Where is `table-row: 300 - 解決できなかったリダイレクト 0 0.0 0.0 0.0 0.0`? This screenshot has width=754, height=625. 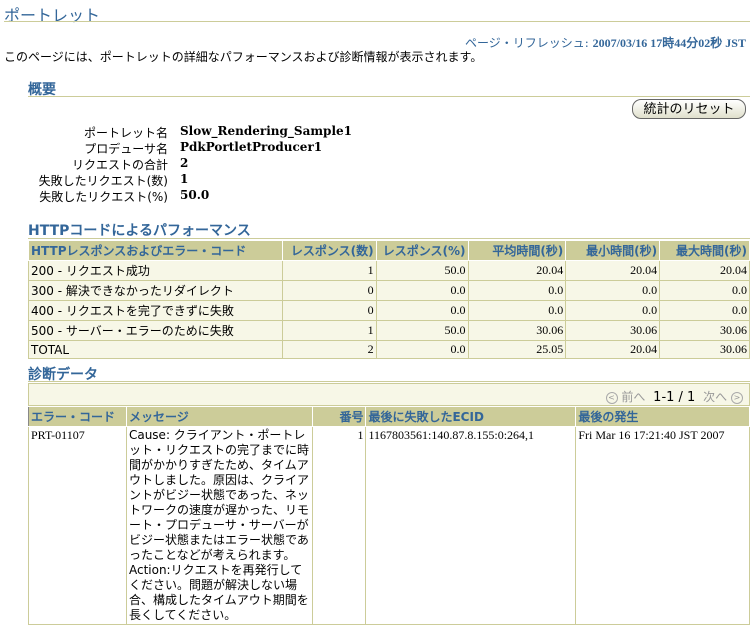
table-row: 300 - 解決できなかったリダイレクト 0 0.0 0.0 0.0 0.0 is located at coordinates (389, 290).